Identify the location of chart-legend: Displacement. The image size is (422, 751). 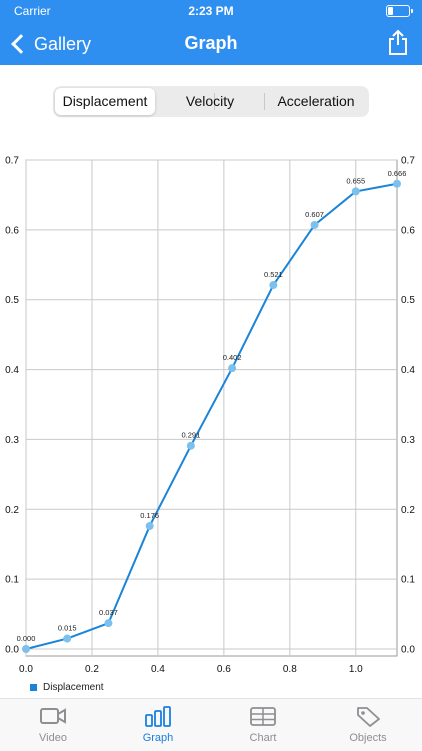
(67, 687).